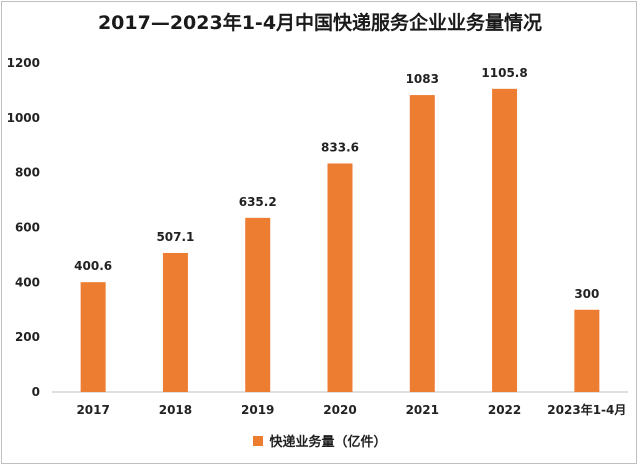  What do you see at coordinates (92, 410) in the screenshot?
I see `x-tick-label: 2017` at bounding box center [92, 410].